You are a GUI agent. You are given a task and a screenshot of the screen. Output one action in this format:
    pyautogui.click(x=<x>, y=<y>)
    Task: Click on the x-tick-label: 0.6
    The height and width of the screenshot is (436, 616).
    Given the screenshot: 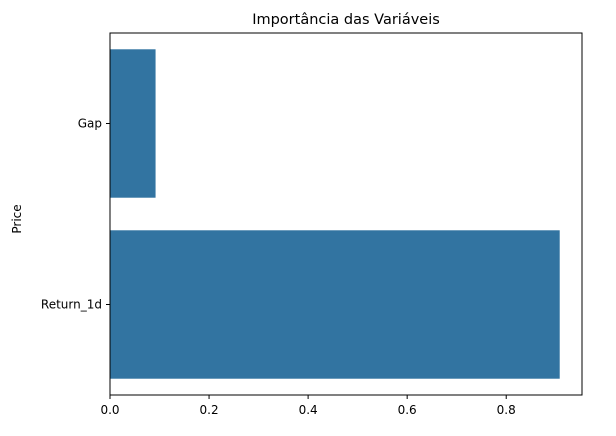 What is the action you would take?
    pyautogui.click(x=407, y=410)
    